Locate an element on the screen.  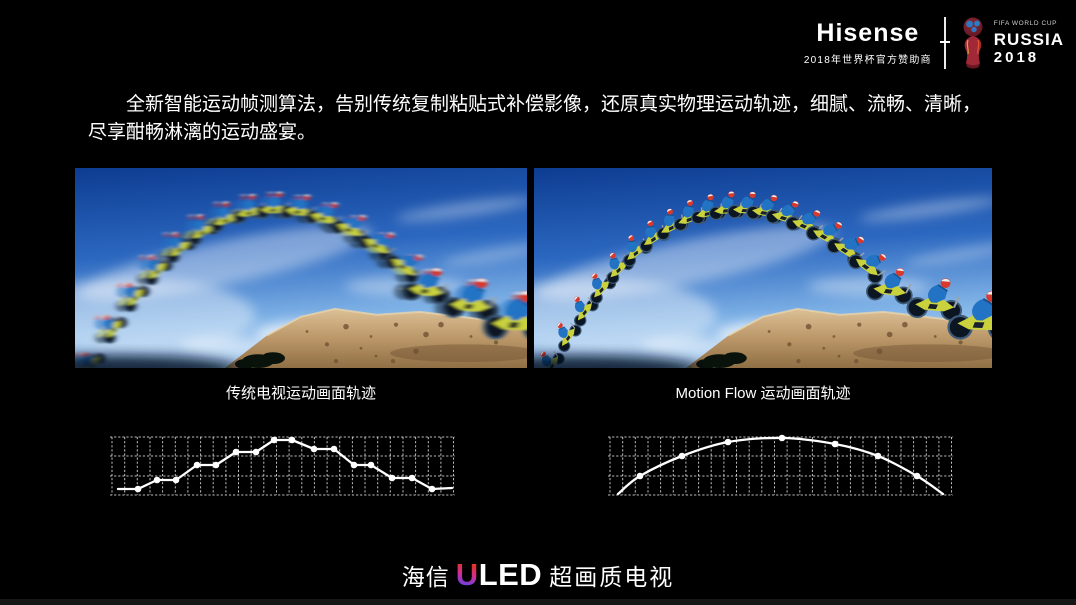
hisense-wordmark: Hisense is located at coordinates (868, 32).